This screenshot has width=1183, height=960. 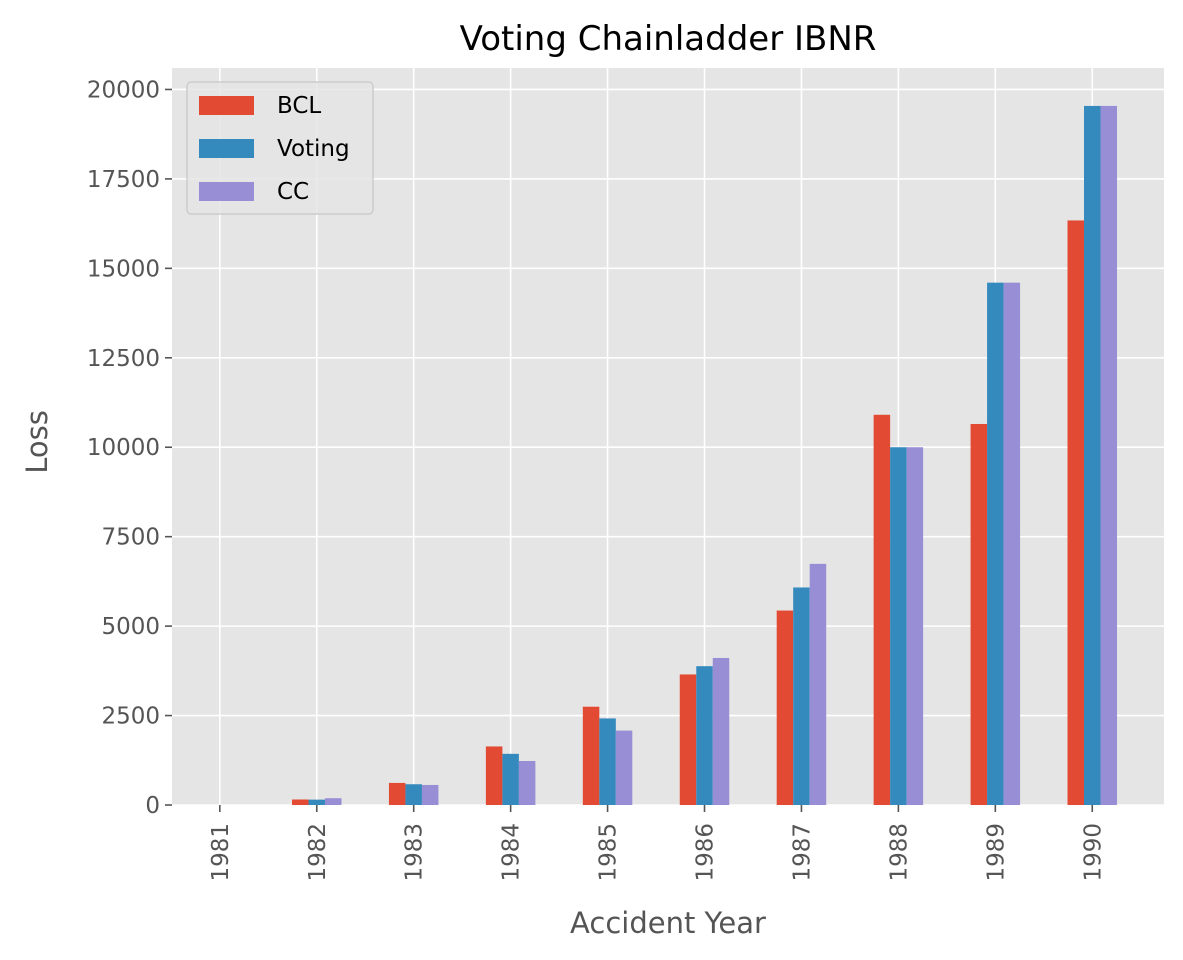 I want to click on y-tick-label: 7500, so click(x=130, y=538).